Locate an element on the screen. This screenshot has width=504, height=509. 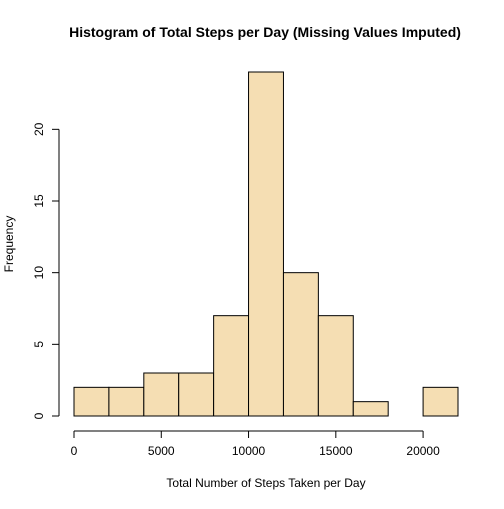
x-tick-label: 5000 is located at coordinates (161, 451).